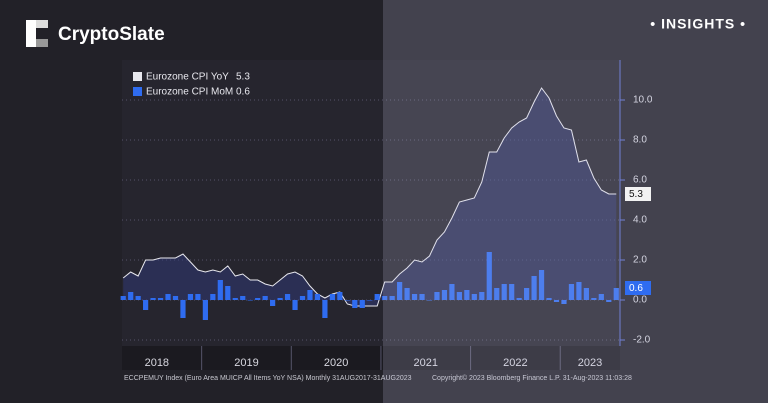  Describe the element at coordinates (515, 363) in the screenshot. I see `x-tick-label: 2022` at that location.